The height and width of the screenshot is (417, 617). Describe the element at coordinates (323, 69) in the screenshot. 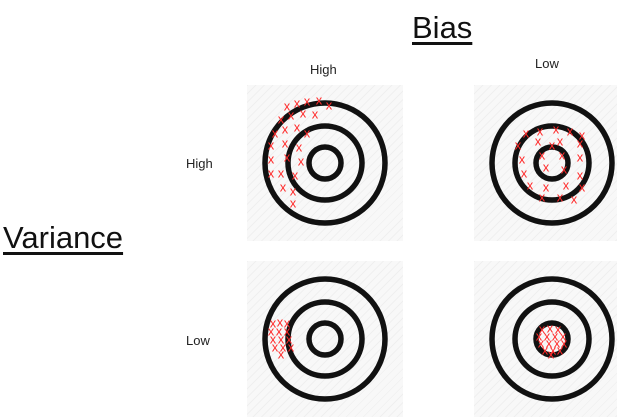

I see `bias-high-label: High` at that location.